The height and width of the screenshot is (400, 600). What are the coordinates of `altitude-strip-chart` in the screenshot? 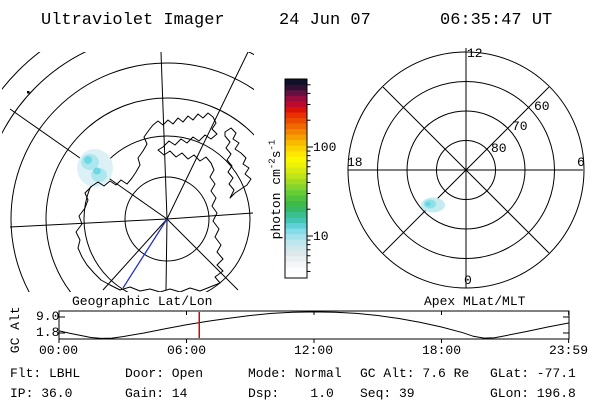 It's located at (314, 326).